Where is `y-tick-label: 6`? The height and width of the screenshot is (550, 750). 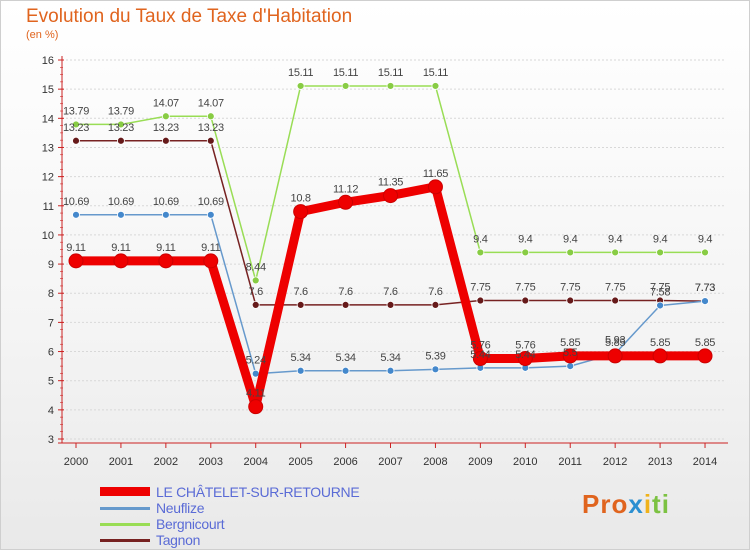
y-tick-label: 6 is located at coordinates (51, 353).